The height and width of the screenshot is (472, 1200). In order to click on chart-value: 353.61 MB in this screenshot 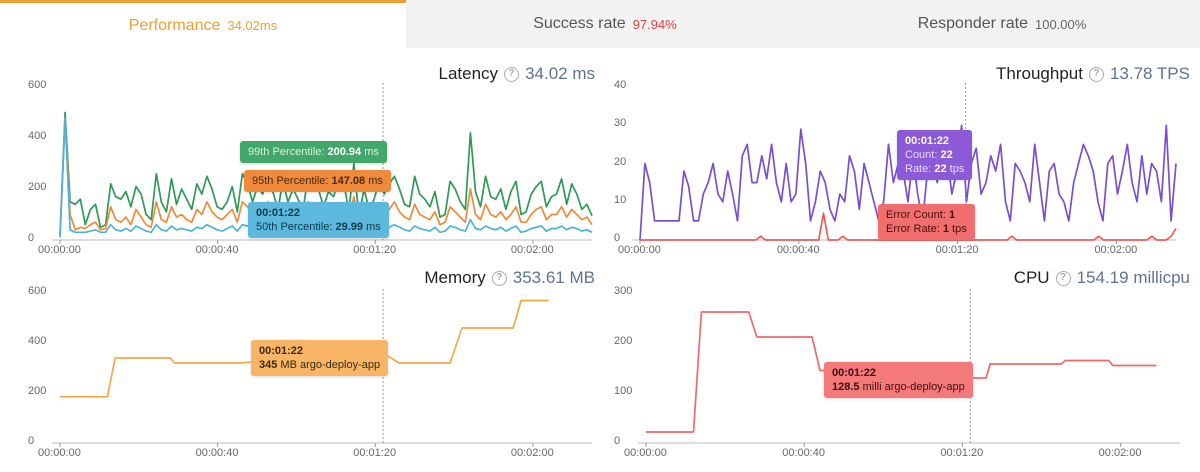, I will do `click(553, 277)`.